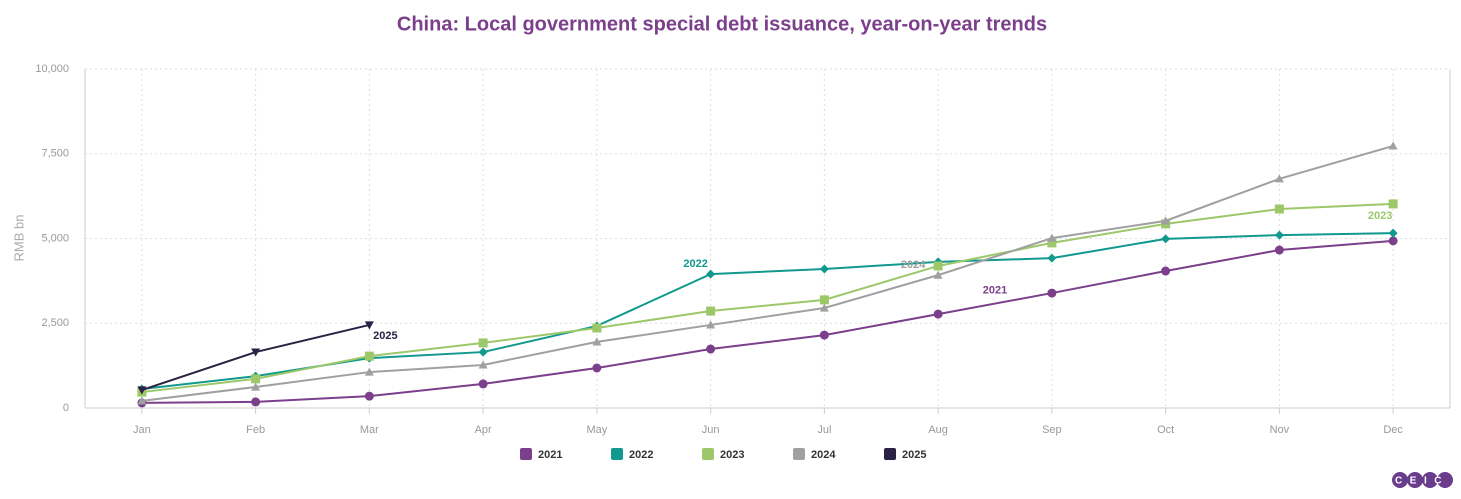 The width and height of the screenshot is (1461, 499). Describe the element at coordinates (913, 265) in the screenshot. I see `series-label: 2024` at that location.